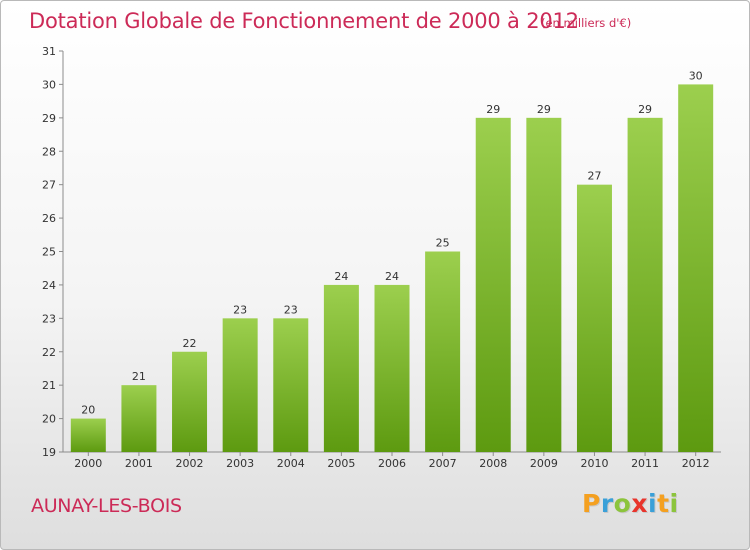 This screenshot has width=750, height=550. What do you see at coordinates (443, 463) in the screenshot?
I see `x-tick-label: 2007` at bounding box center [443, 463].